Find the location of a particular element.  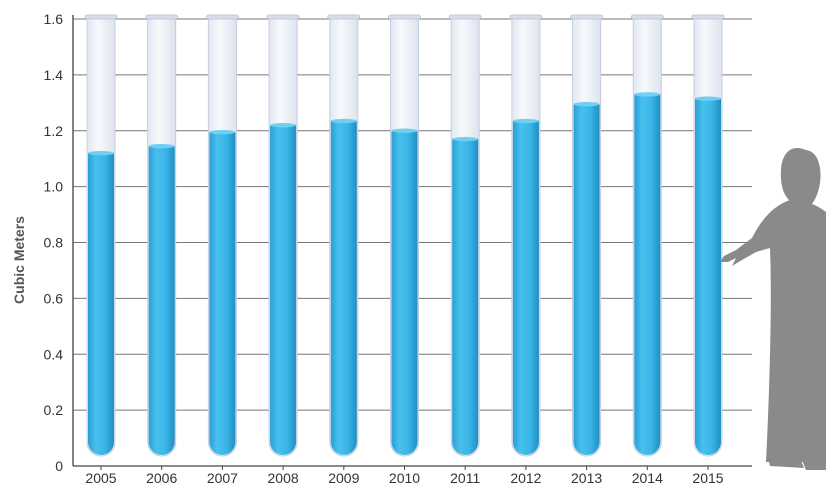

bar-2007 is located at coordinates (222, 235).